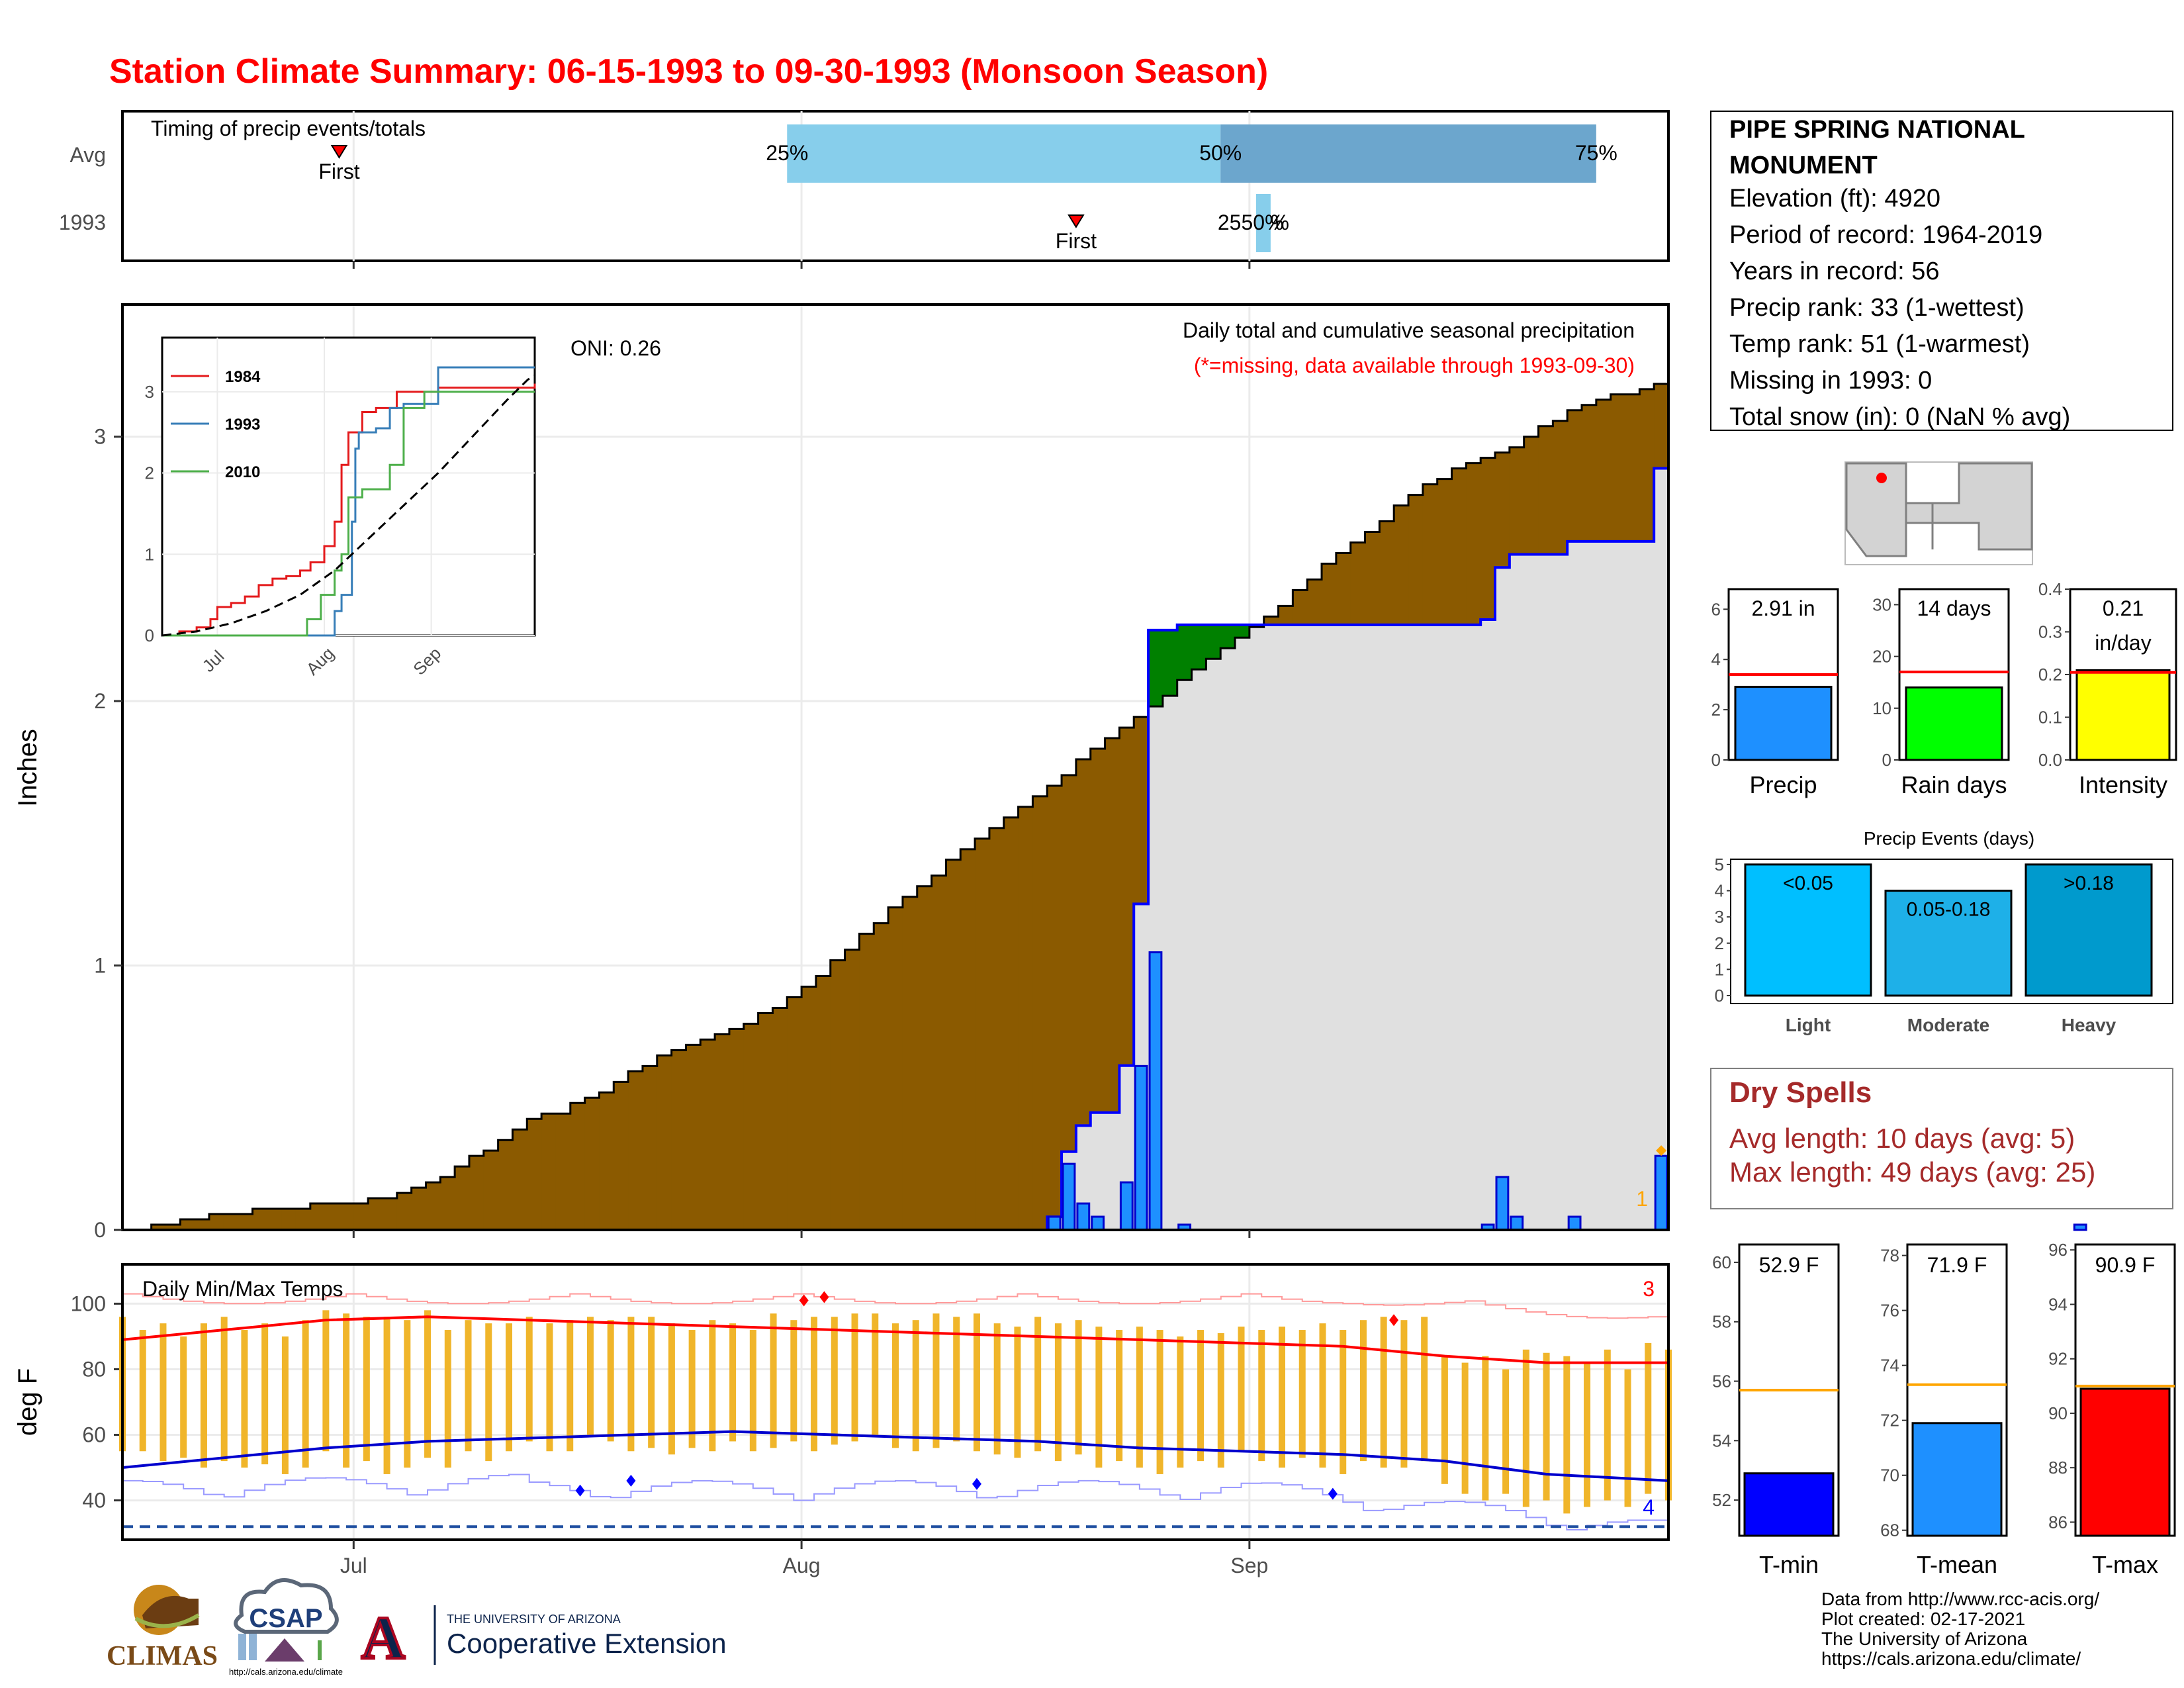 The image size is (2184, 1688). I want to click on station-elevation: Elevation (ft): 4920, so click(1834, 198).